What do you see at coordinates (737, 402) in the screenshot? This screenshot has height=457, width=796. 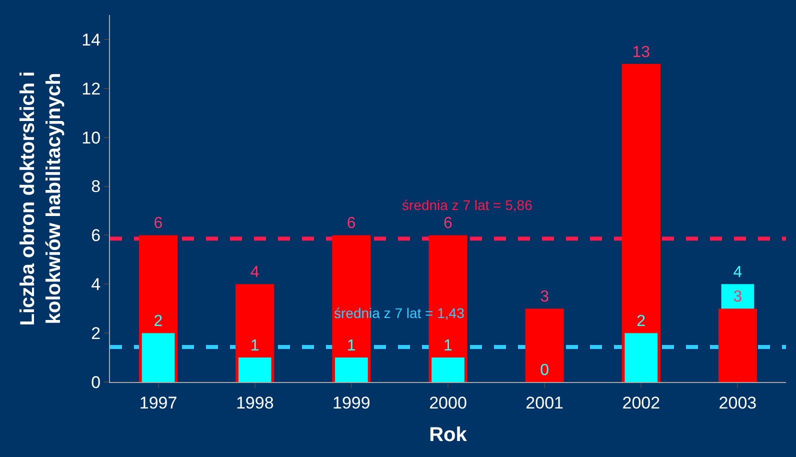 I see `x-tick-label: 2003` at bounding box center [737, 402].